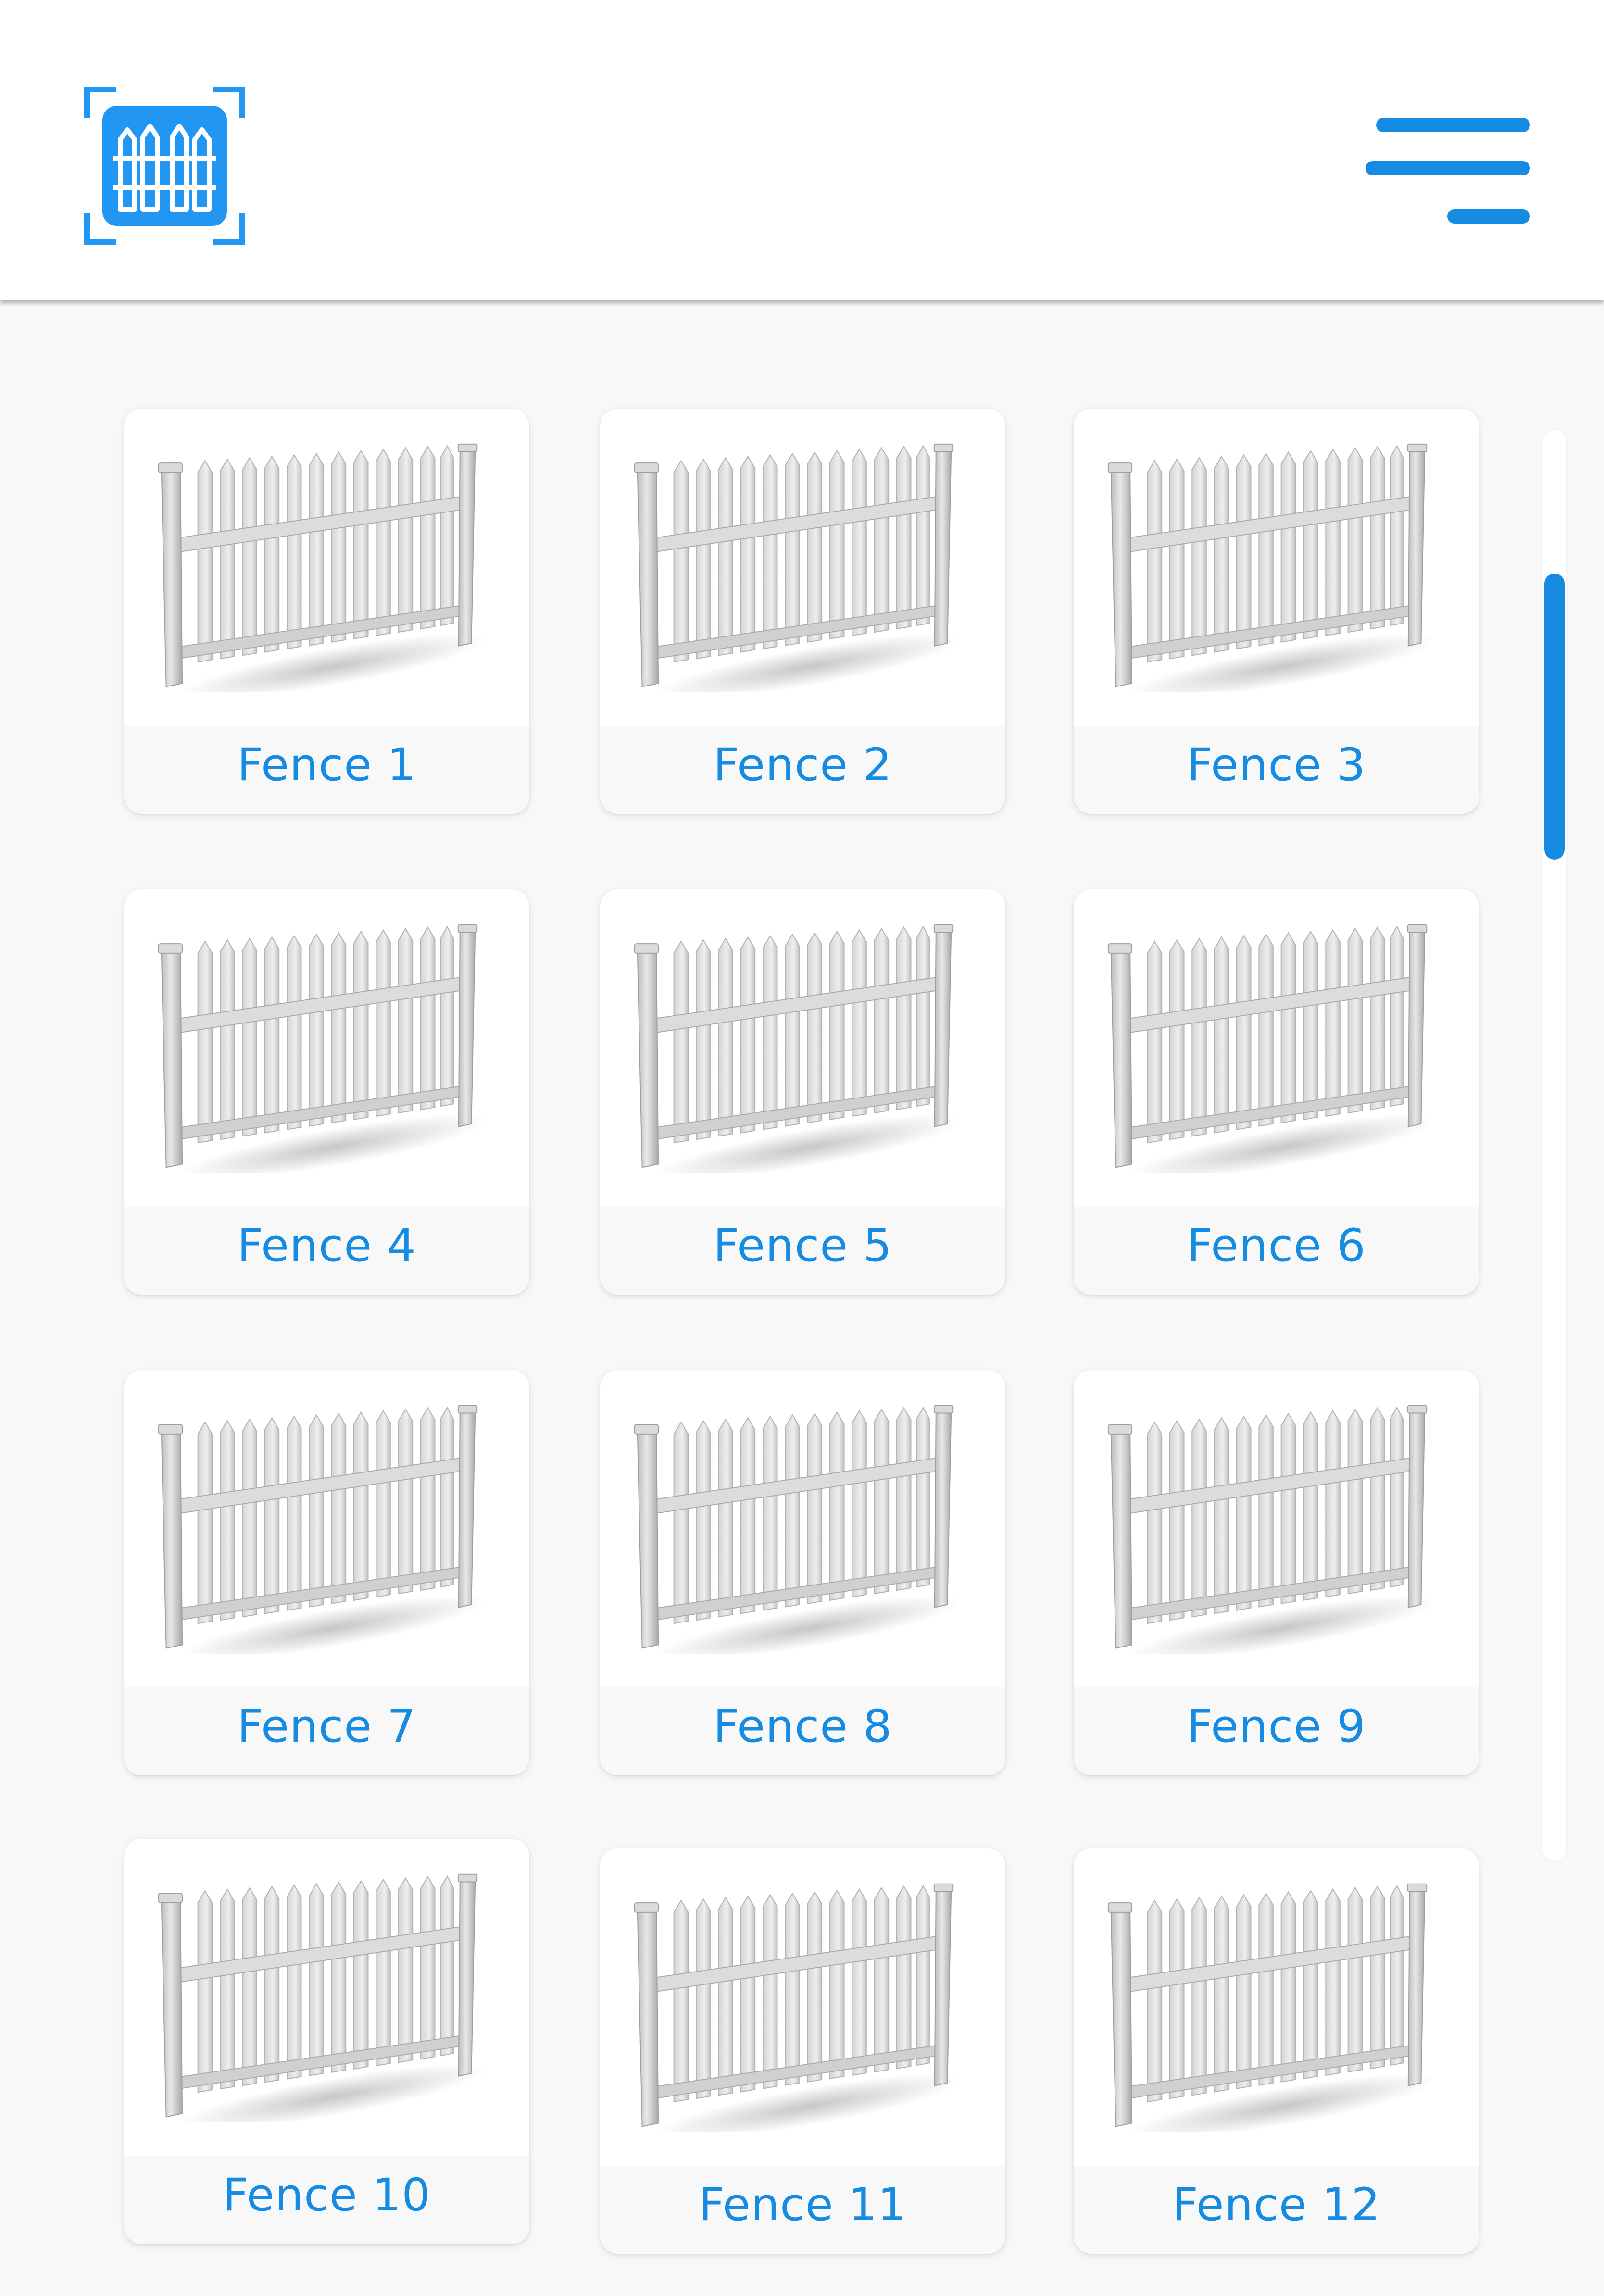  I want to click on fence-card: Fence 10, so click(326, 2041).